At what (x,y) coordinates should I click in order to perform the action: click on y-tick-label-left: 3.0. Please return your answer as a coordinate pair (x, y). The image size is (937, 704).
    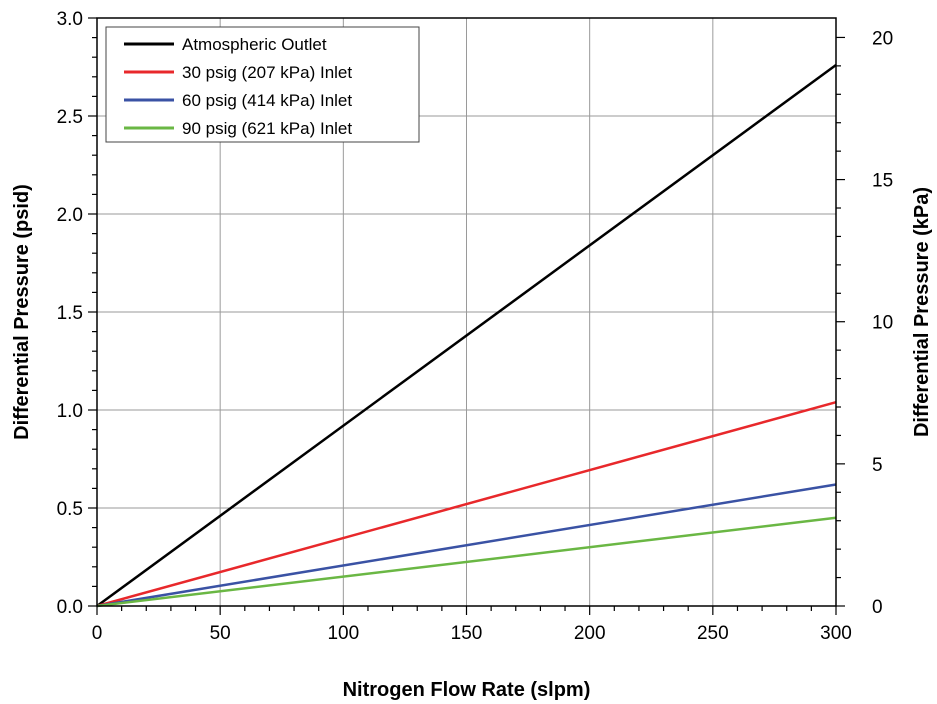
    Looking at the image, I should click on (70, 19).